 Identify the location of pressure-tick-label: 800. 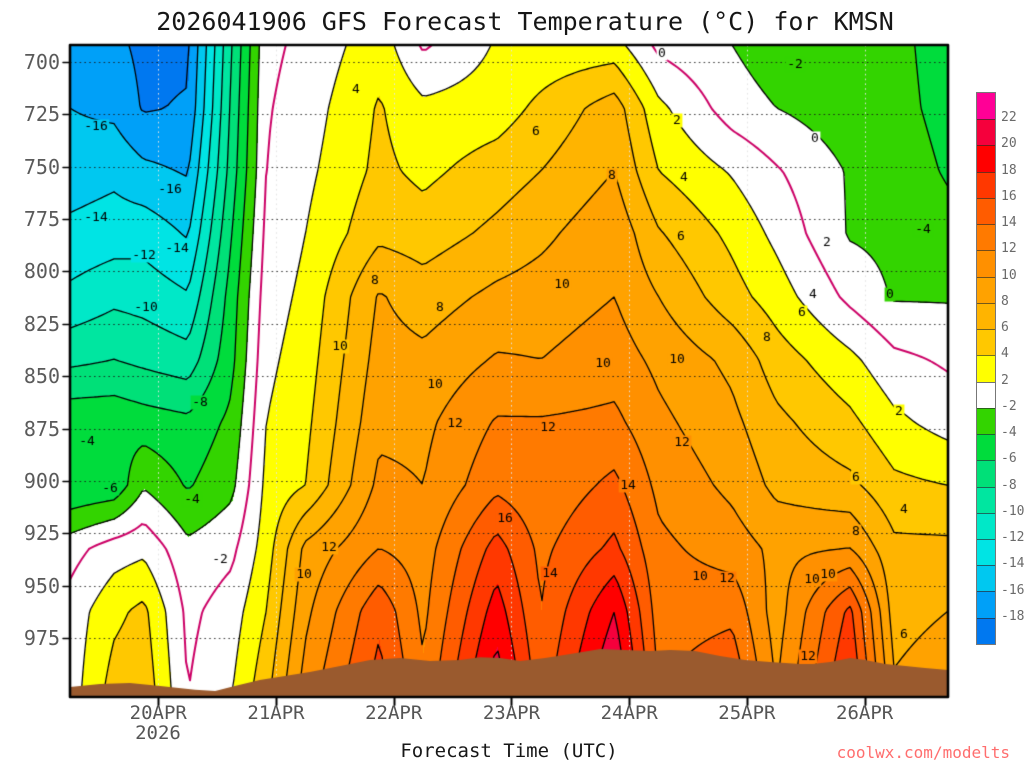
(41, 271).